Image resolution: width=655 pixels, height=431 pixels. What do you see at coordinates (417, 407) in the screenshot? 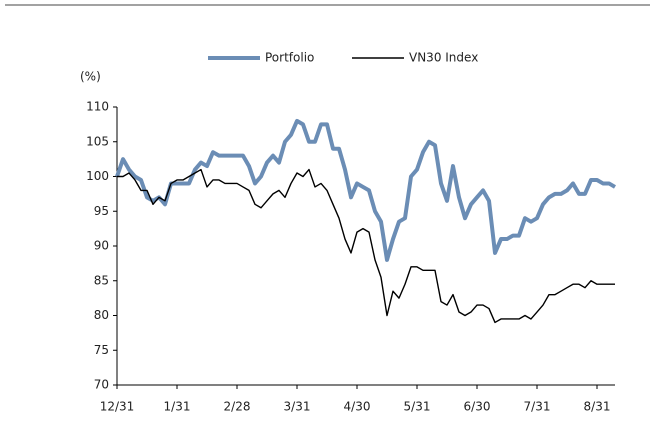
I see `x-tick-label: 5/31` at bounding box center [417, 407].